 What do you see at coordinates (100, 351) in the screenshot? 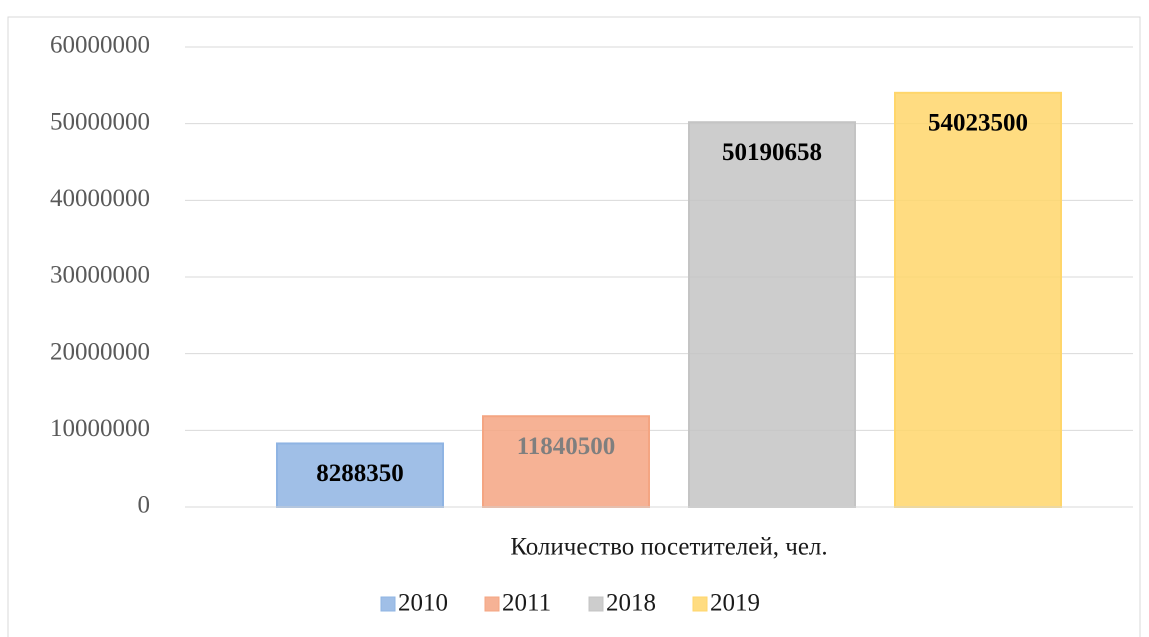
I see `y-tick-label: 20000000` at bounding box center [100, 351].